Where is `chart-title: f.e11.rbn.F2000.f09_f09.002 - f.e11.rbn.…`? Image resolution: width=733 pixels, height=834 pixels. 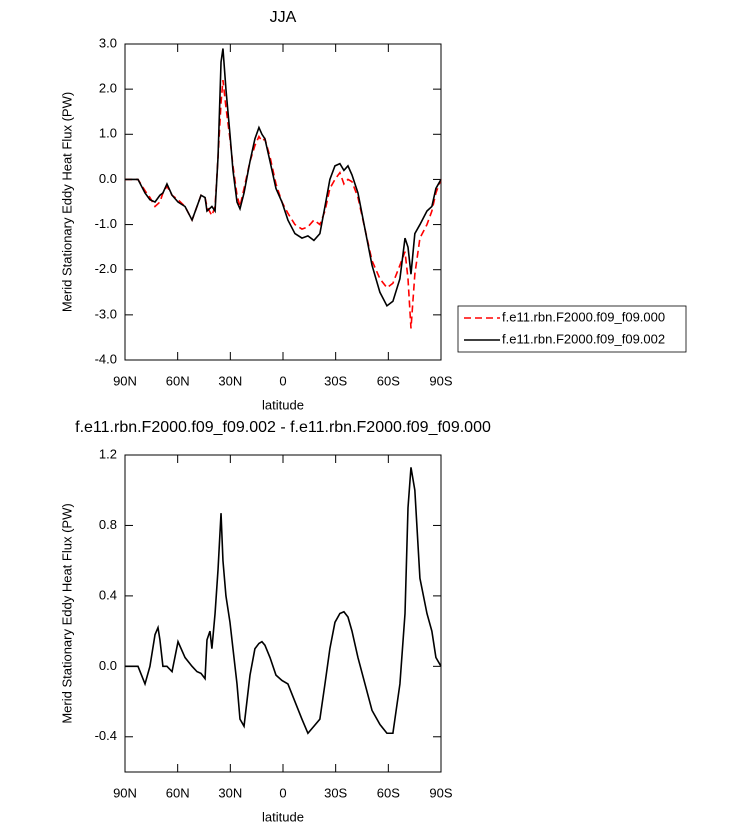
chart-title: f.e11.rbn.F2000.f09_f09.002 - f.e11.rbn.… is located at coordinates (283, 427).